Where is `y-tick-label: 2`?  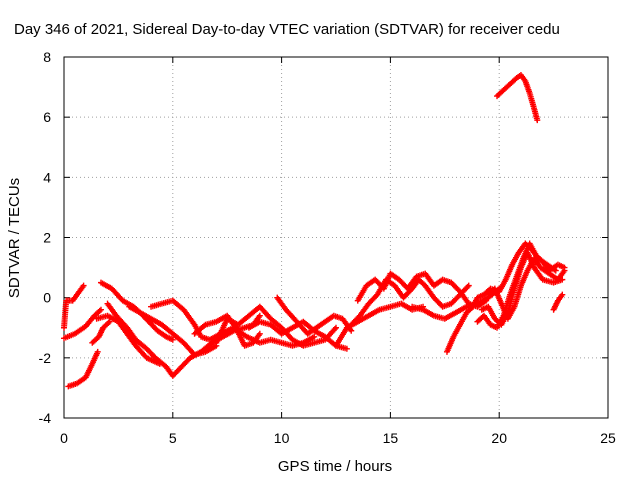 y-tick-label: 2 is located at coordinates (47, 238).